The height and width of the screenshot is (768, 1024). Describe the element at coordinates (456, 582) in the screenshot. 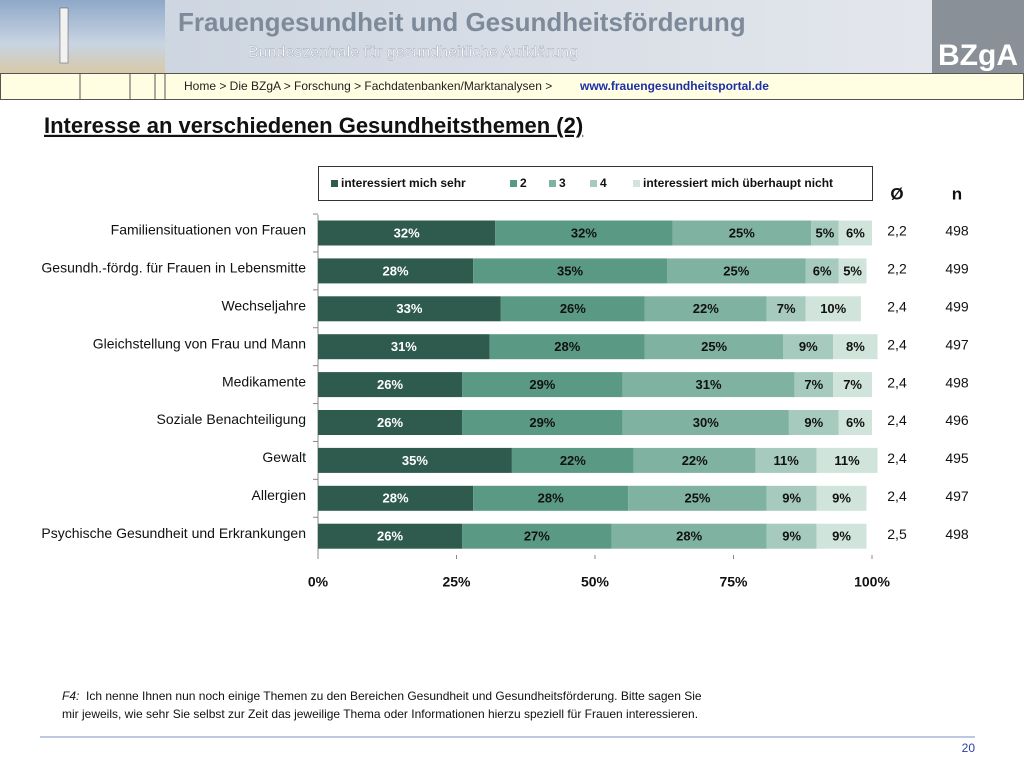

I see `x-tick-label: 25%` at that location.